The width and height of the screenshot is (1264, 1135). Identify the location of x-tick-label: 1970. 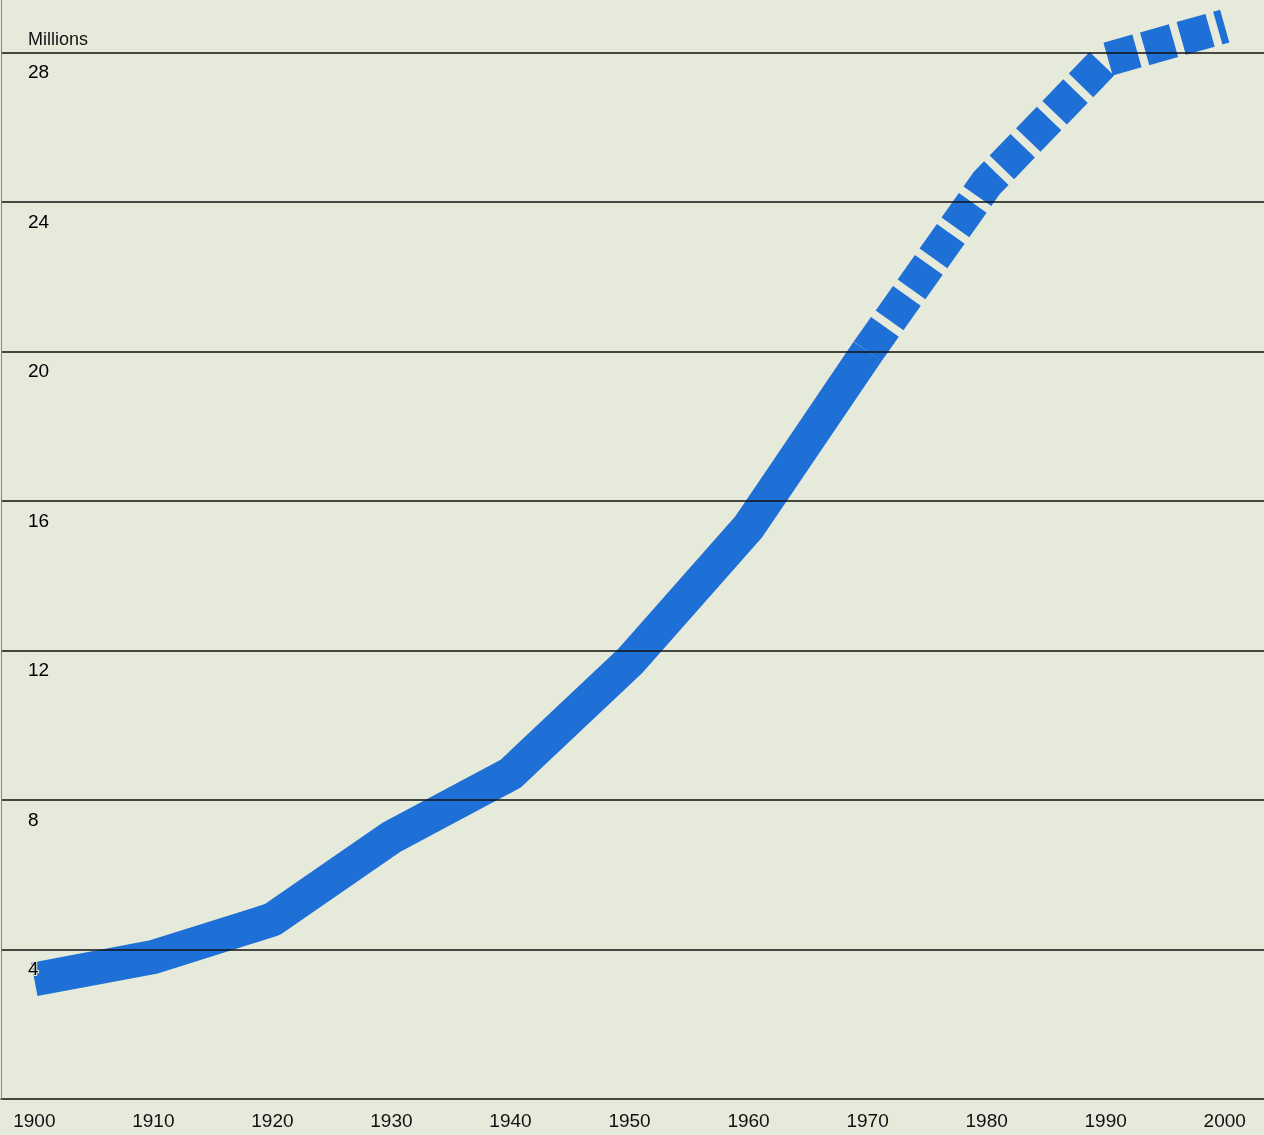
(867, 1120).